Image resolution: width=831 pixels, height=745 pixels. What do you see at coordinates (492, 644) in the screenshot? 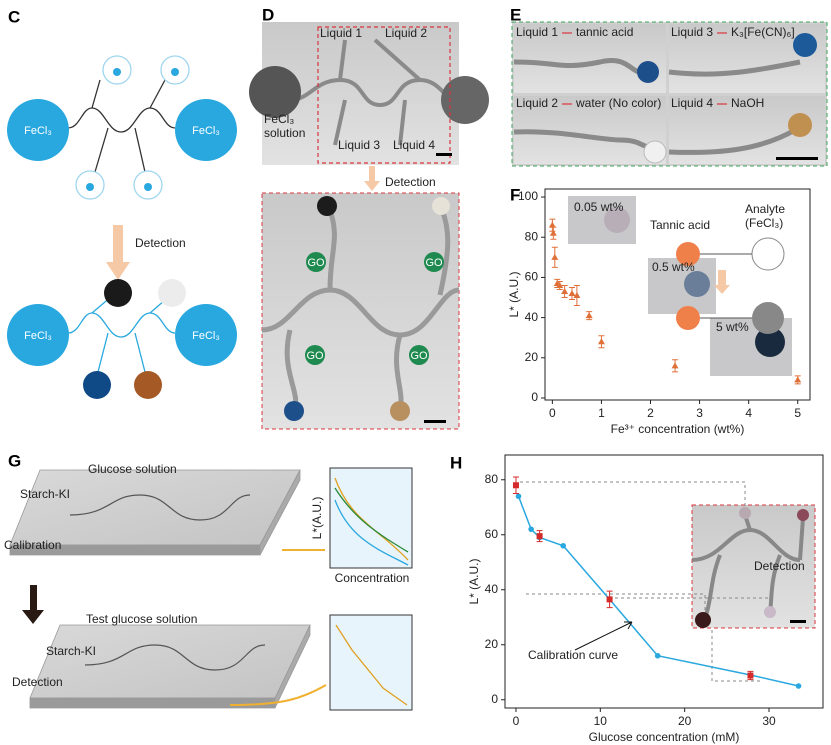
I see `y-tick-label: 20` at bounding box center [492, 644].